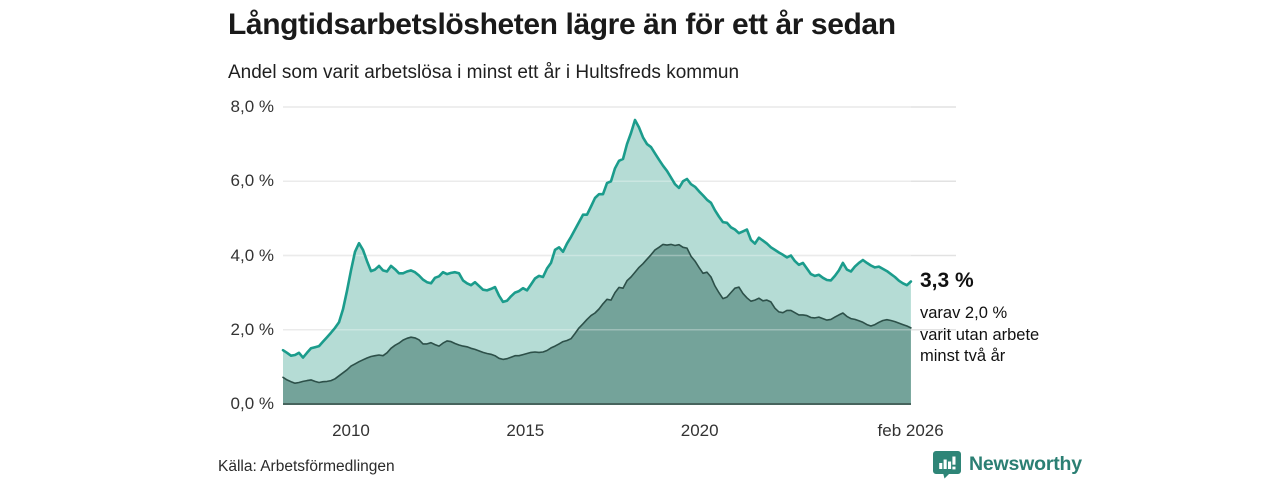 This screenshot has width=1280, height=480. I want to click on newsworthy-logo: Newsworthy, so click(1007, 464).